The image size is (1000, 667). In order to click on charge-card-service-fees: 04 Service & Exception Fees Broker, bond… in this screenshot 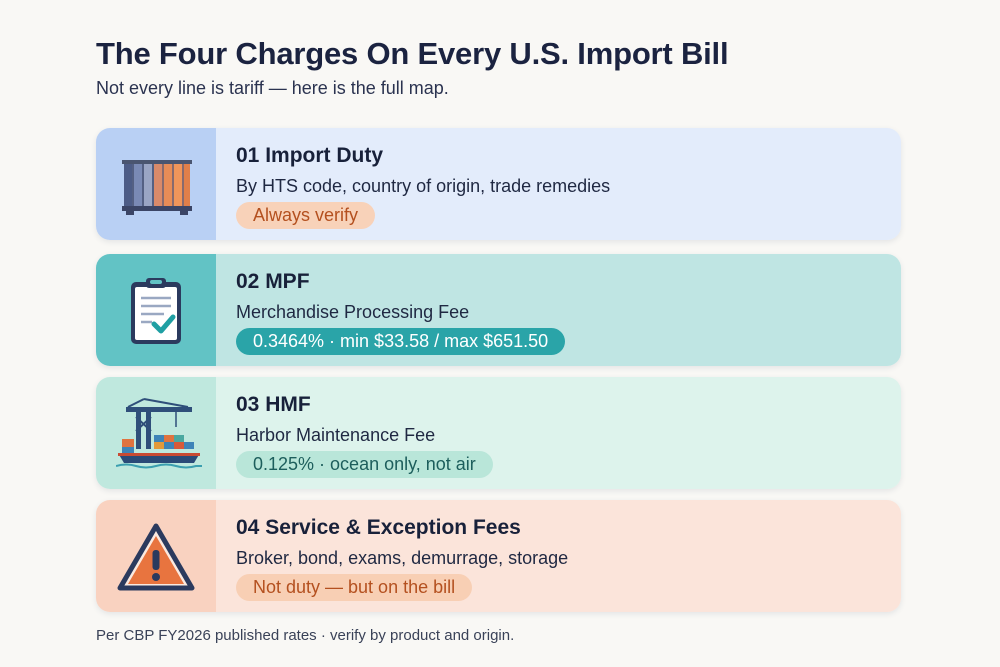, I will do `click(498, 556)`.